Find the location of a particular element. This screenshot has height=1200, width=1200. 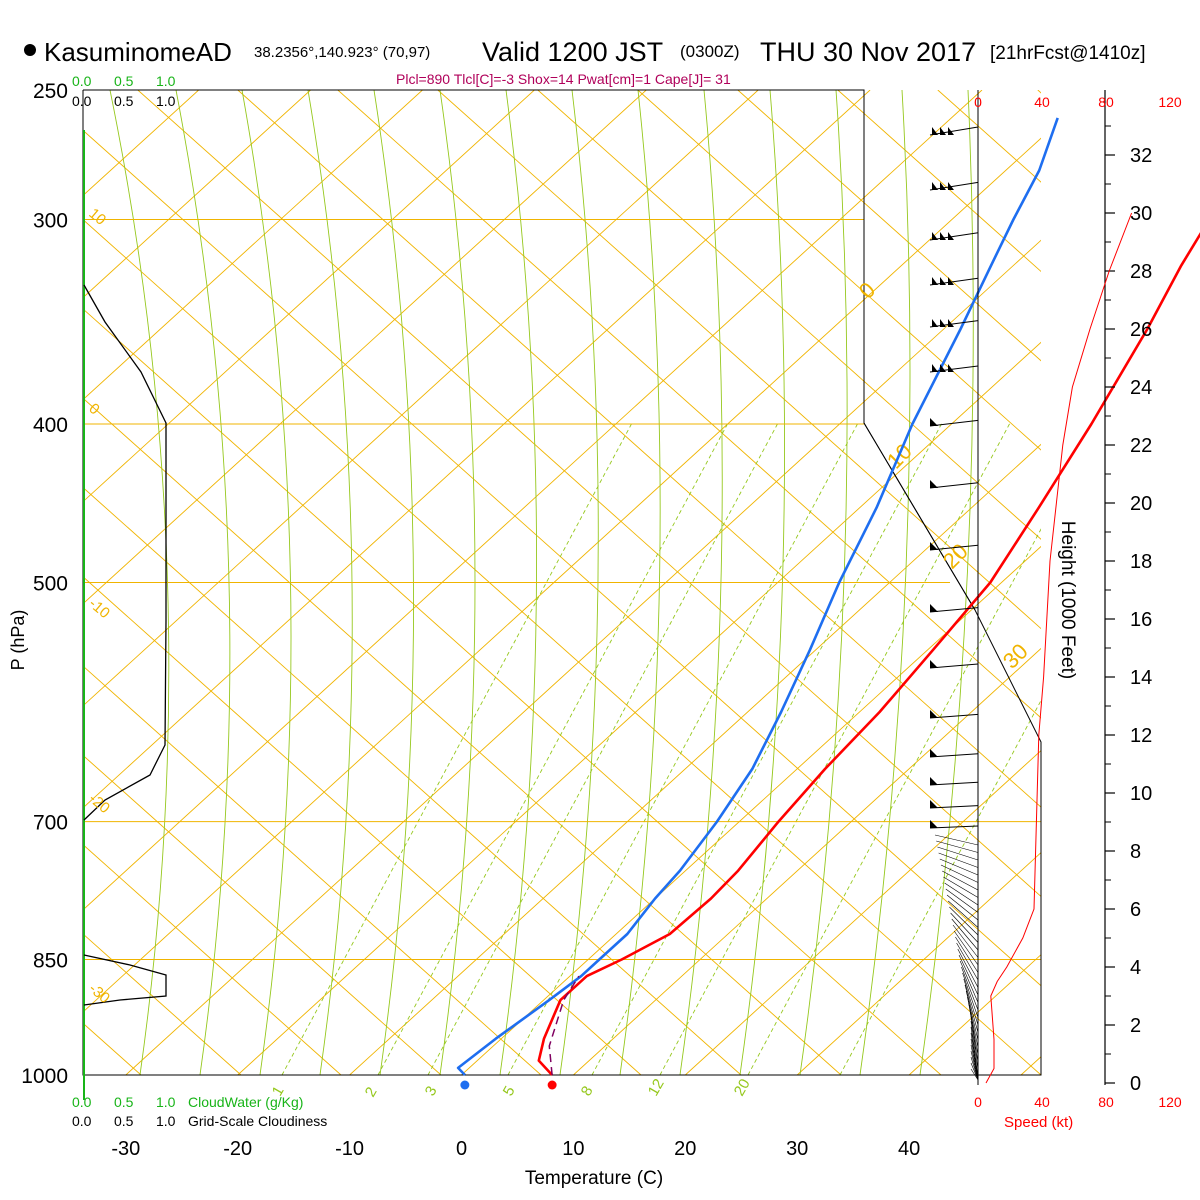

valid-time: Valid 1200 JST is located at coordinates (572, 52).